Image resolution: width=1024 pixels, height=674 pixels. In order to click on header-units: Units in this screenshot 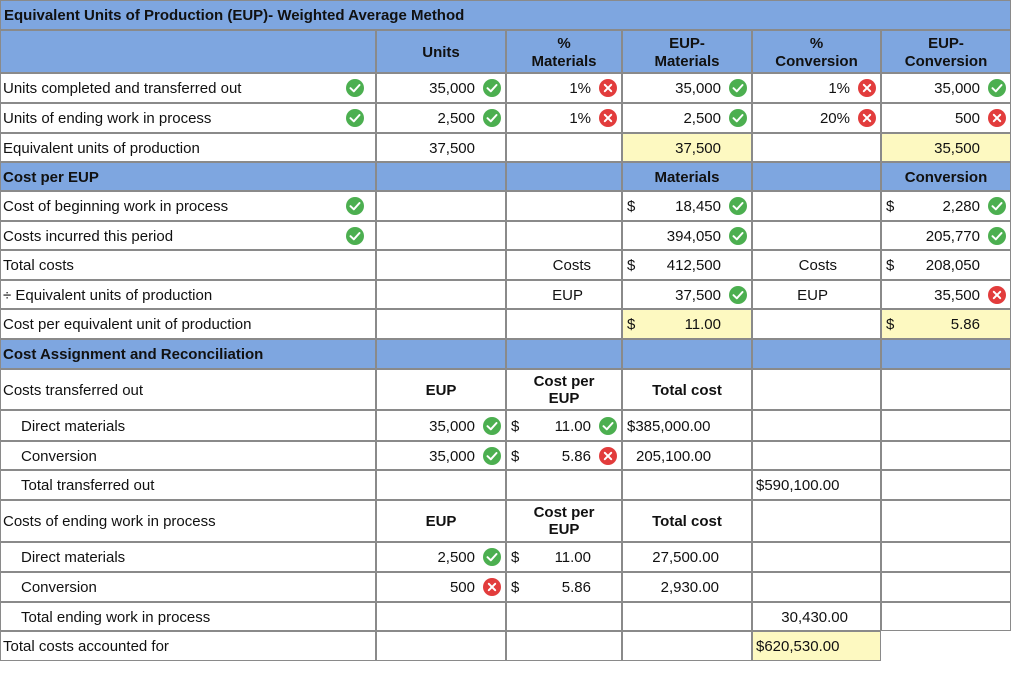, I will do `click(441, 51)`.